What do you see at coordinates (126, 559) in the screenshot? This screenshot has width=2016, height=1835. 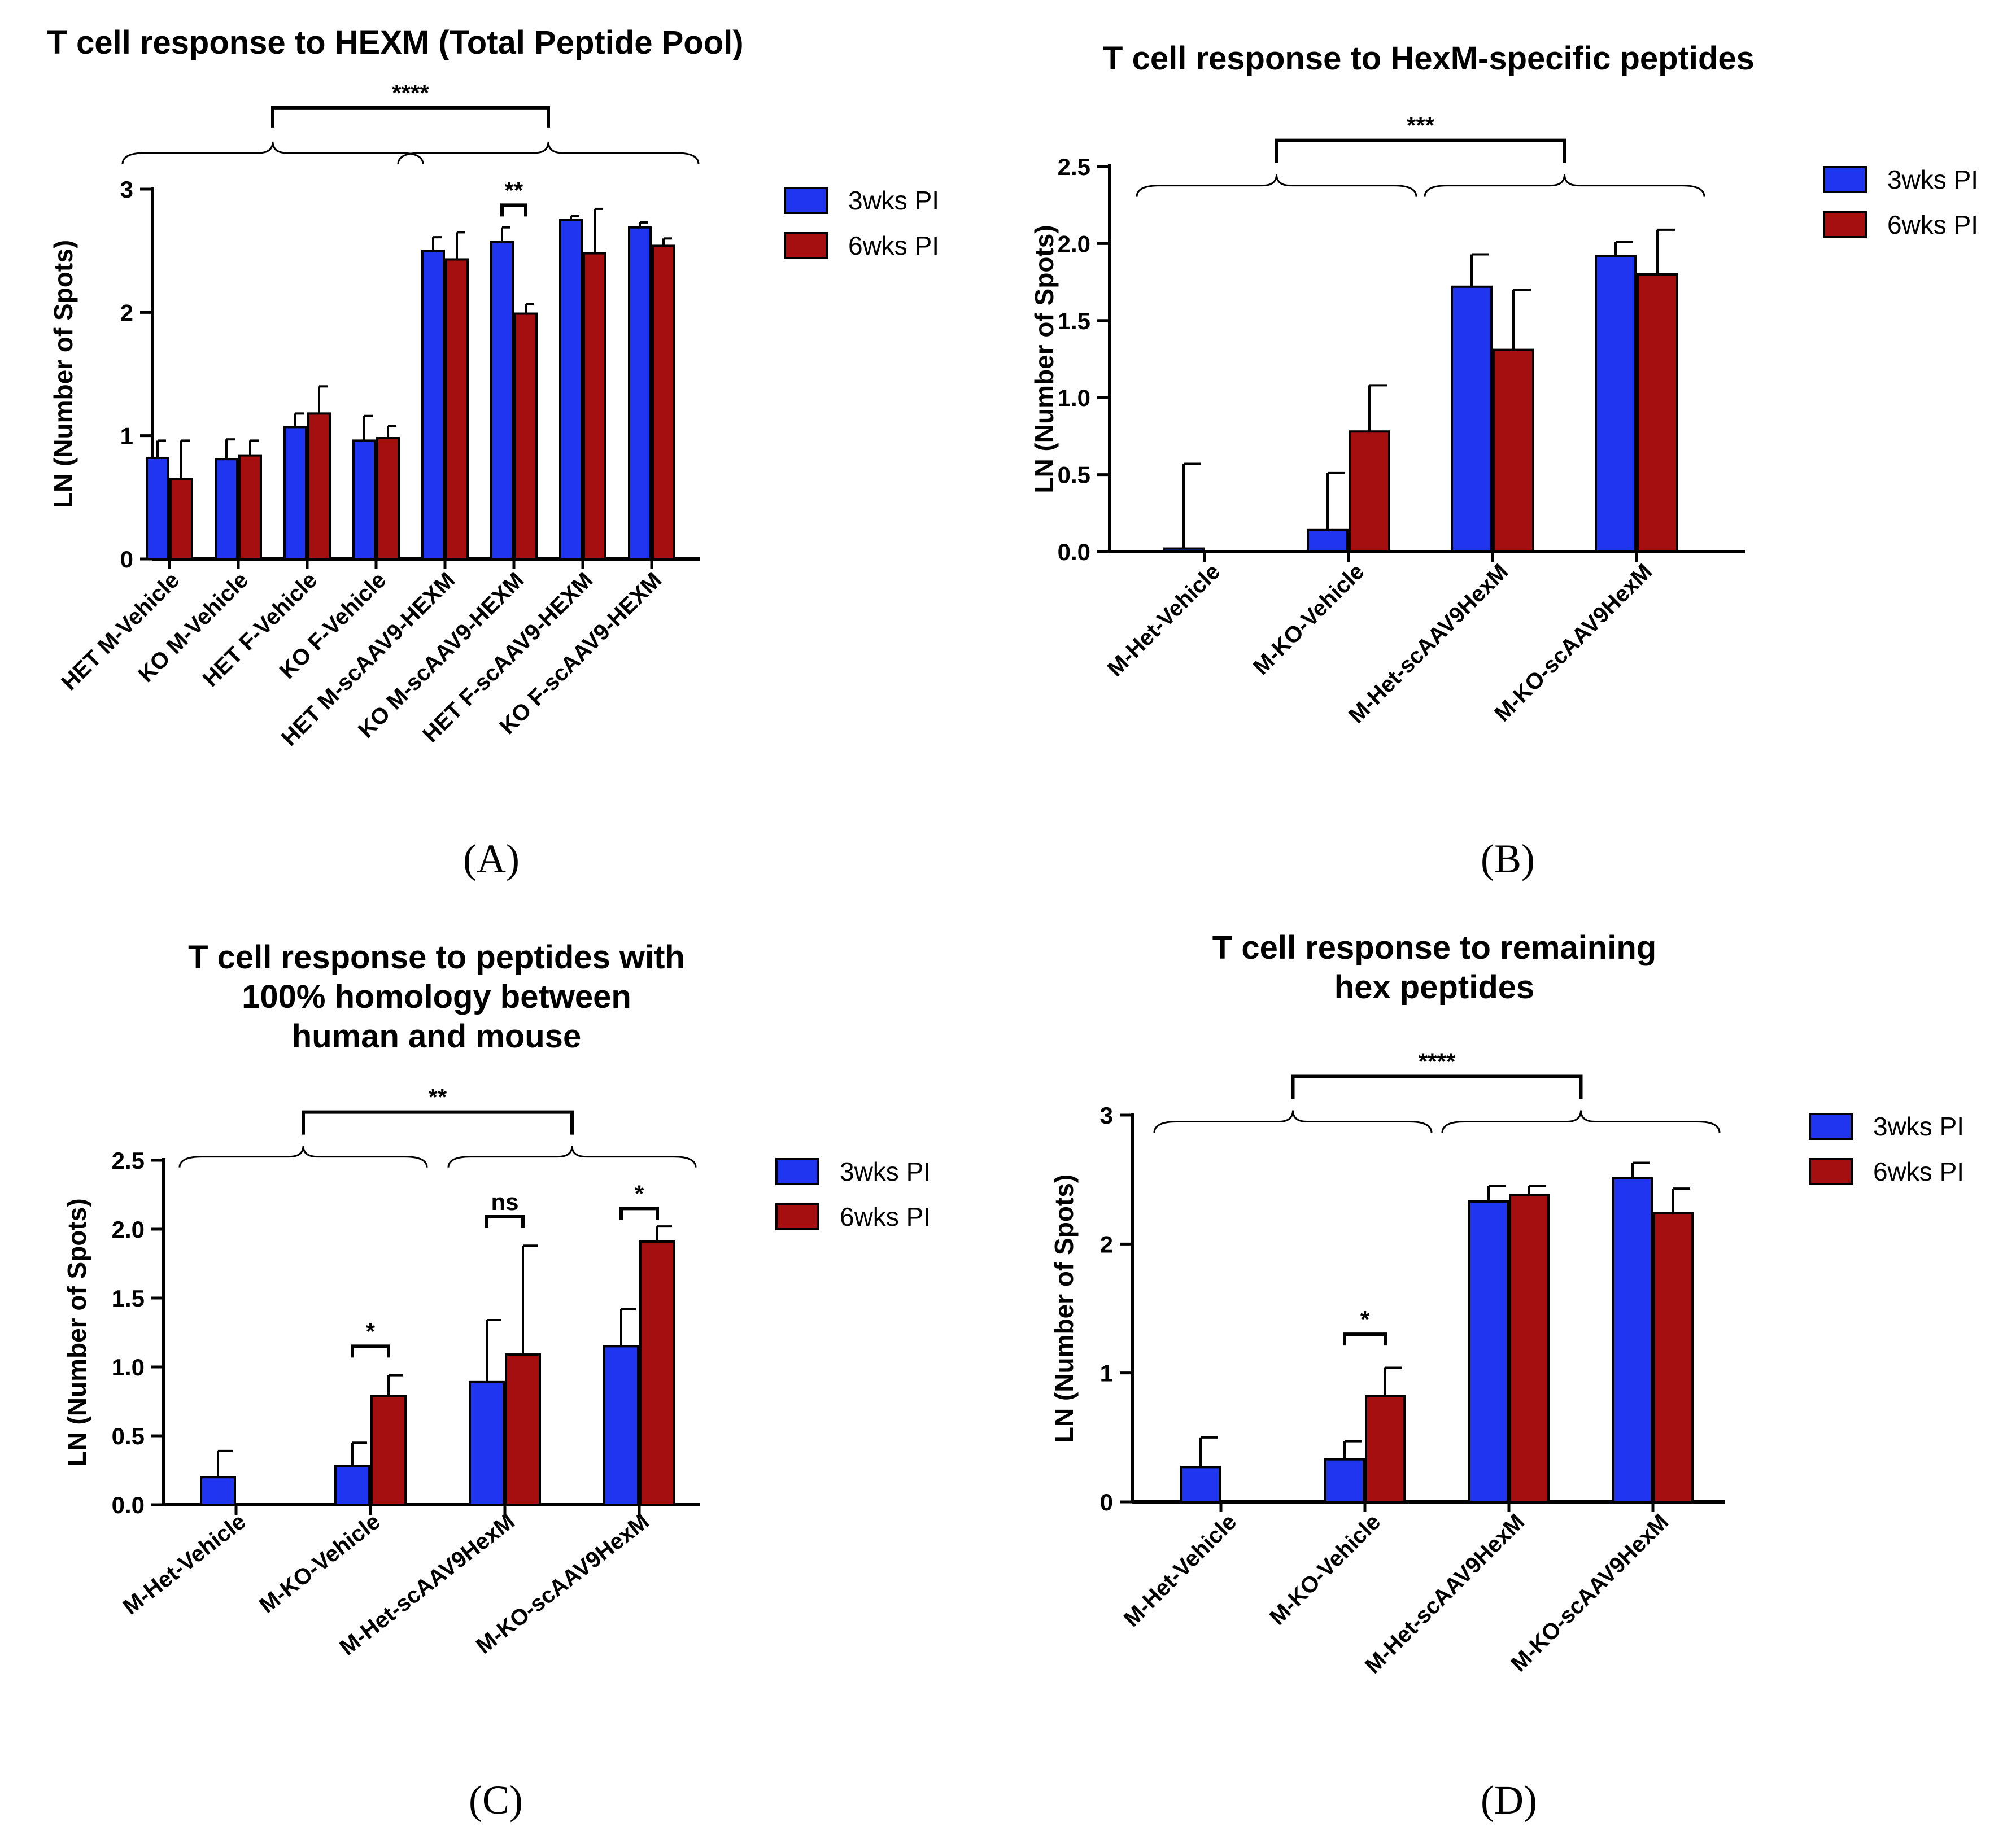 I see `y-tick-label: 0` at bounding box center [126, 559].